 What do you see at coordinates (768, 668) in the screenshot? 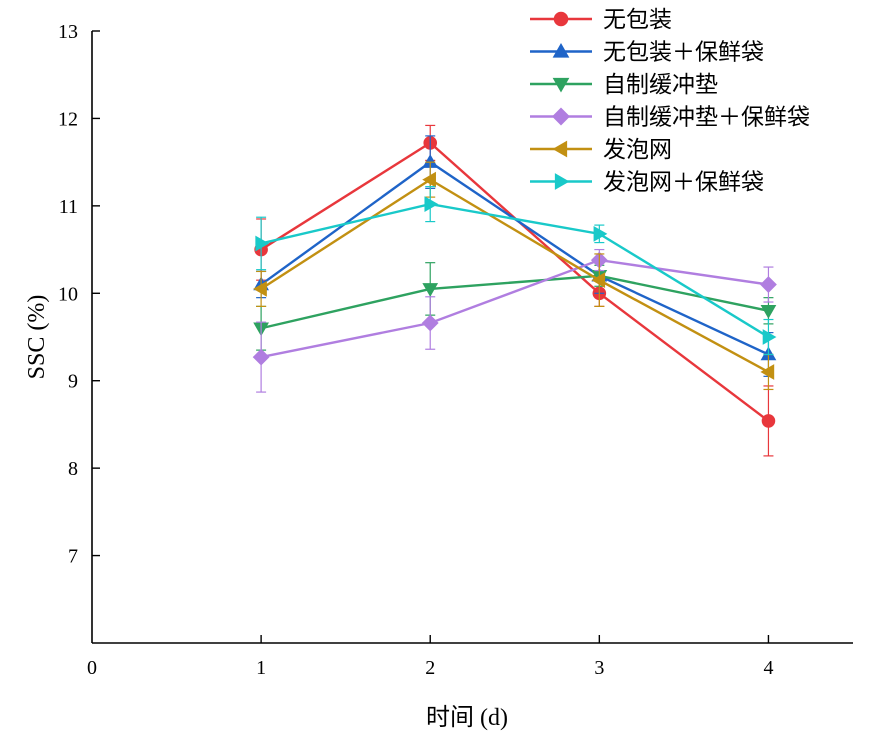
I see `x-tick-label: 4` at bounding box center [768, 668].